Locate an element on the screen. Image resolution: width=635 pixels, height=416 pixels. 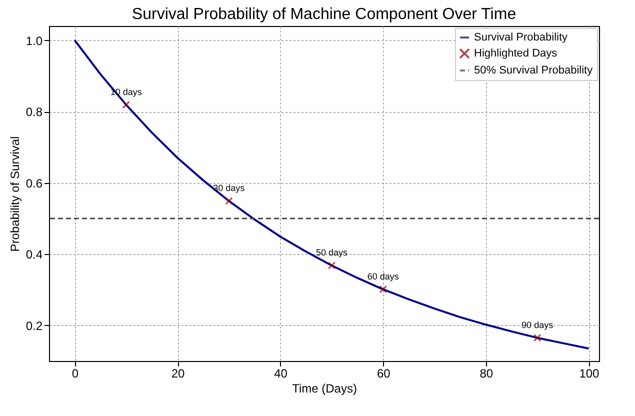
x-tick-label: 40 is located at coordinates (281, 373).